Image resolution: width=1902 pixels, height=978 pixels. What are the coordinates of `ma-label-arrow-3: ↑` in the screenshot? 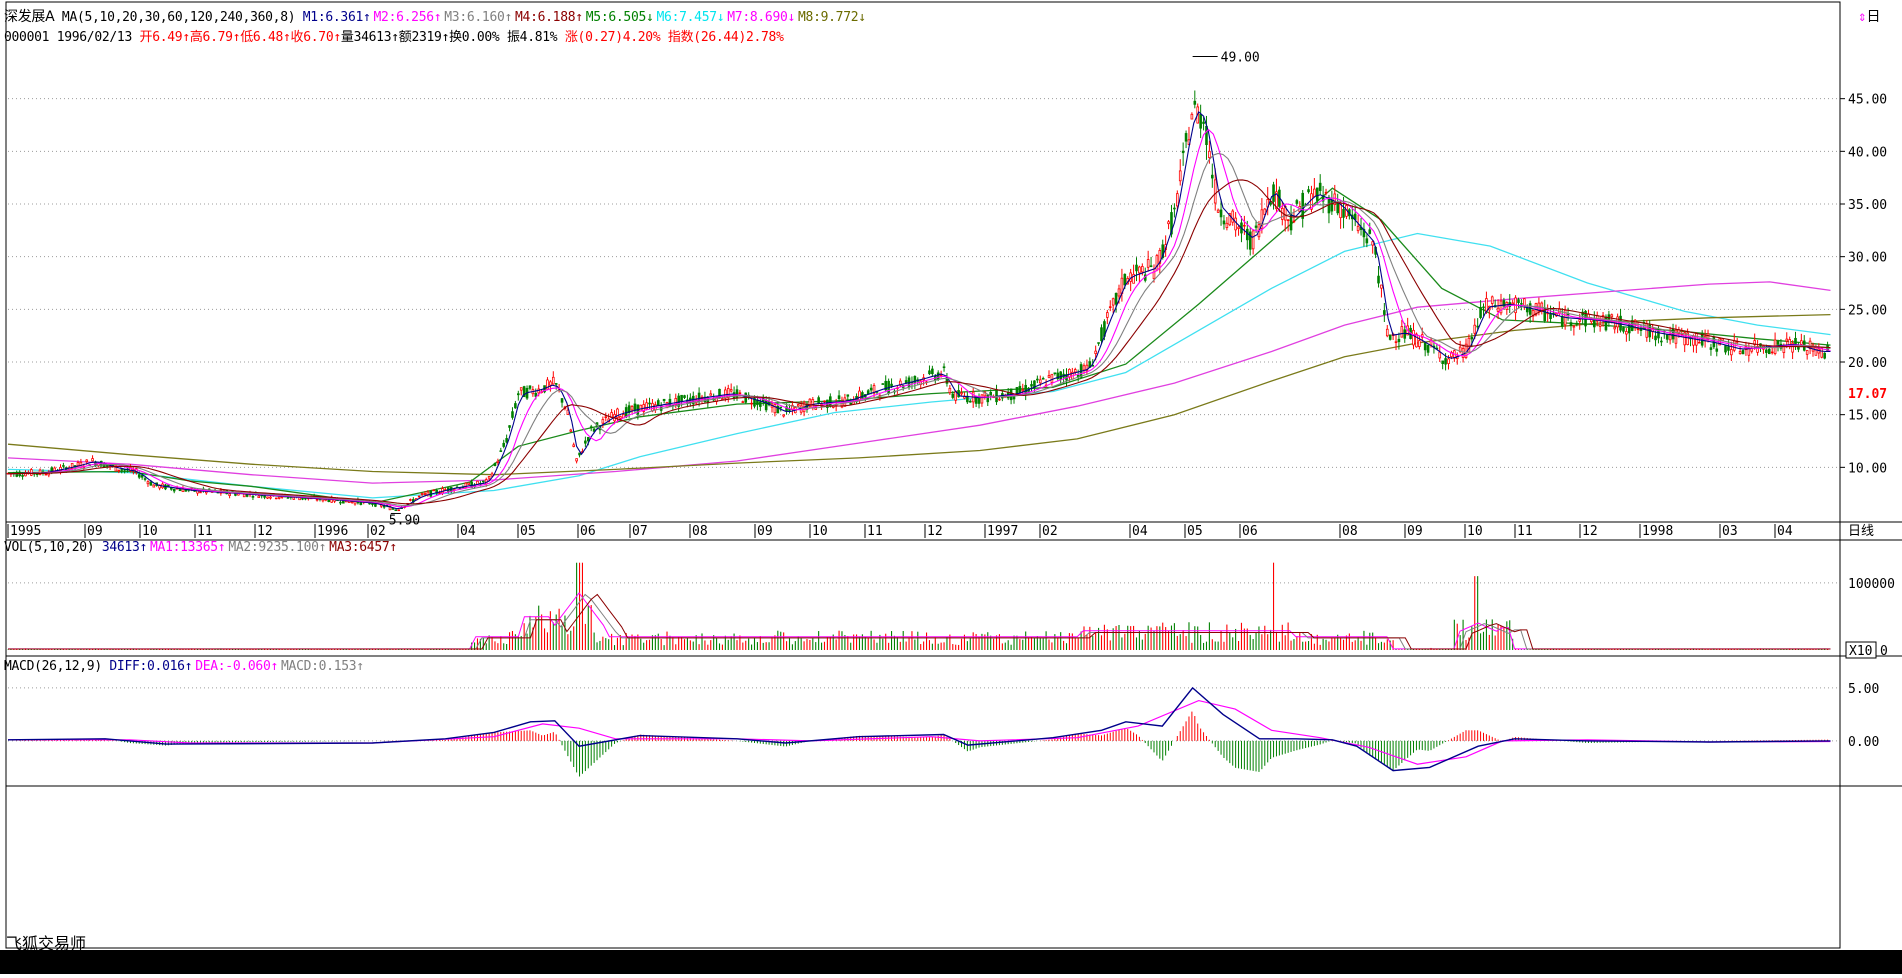 It's located at (579, 17).